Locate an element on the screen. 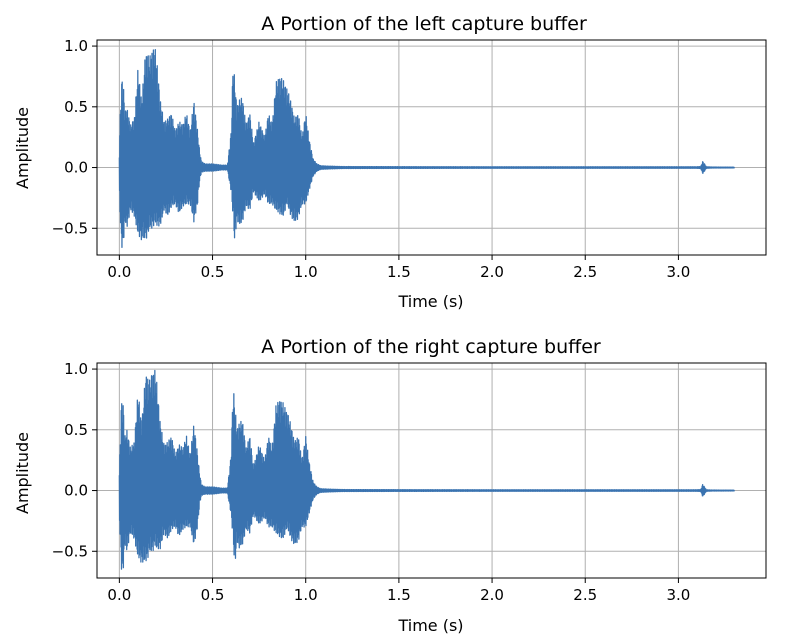  chart-title: A Portion of the right capture buffer is located at coordinates (431, 347).